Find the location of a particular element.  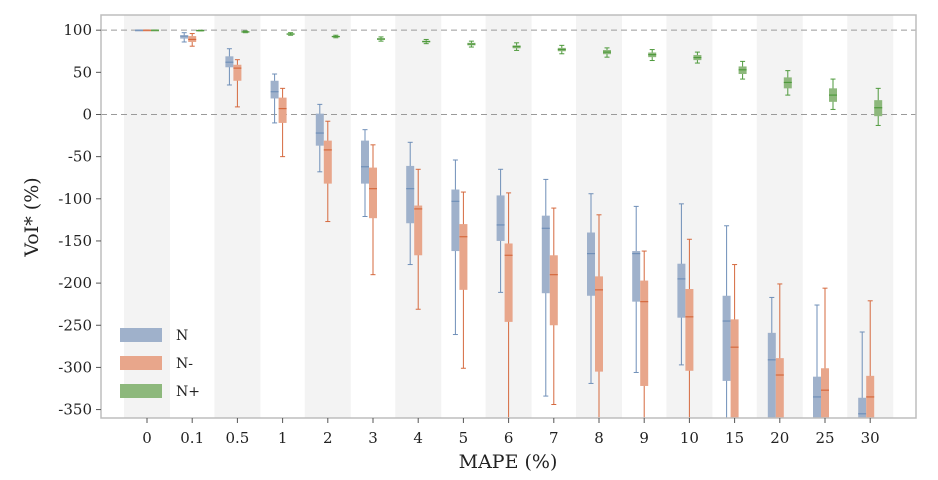

box-N--1 is located at coordinates (282, 122).